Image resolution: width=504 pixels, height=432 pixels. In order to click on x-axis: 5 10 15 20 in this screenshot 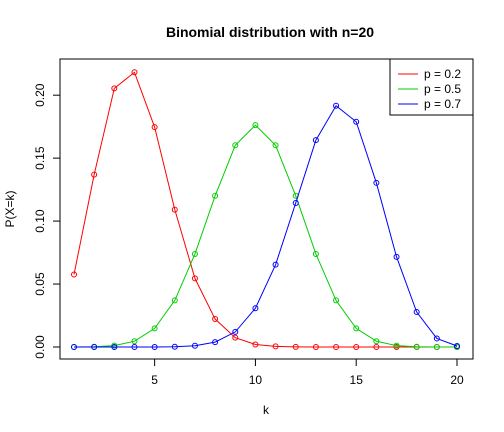, I will do `click(307, 372)`.